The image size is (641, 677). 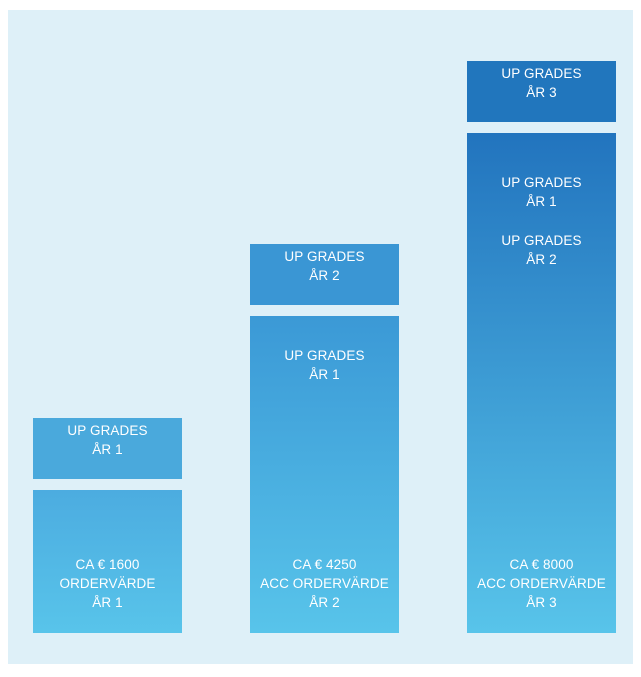 I want to click on order-year: ÅR 1, so click(x=107, y=602).